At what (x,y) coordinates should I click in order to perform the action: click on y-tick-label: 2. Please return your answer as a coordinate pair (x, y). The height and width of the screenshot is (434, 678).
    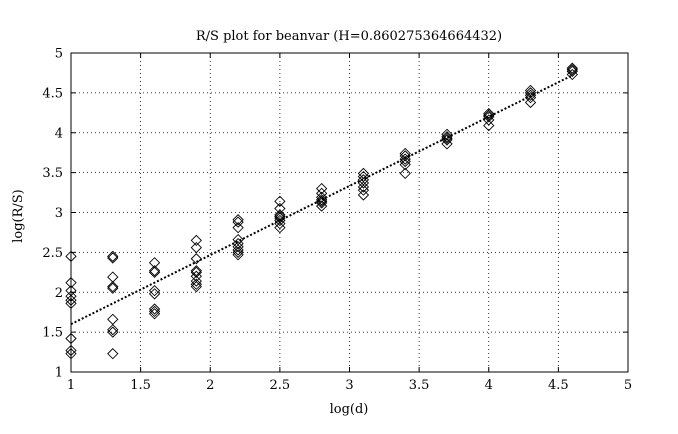
    Looking at the image, I should click on (59, 293).